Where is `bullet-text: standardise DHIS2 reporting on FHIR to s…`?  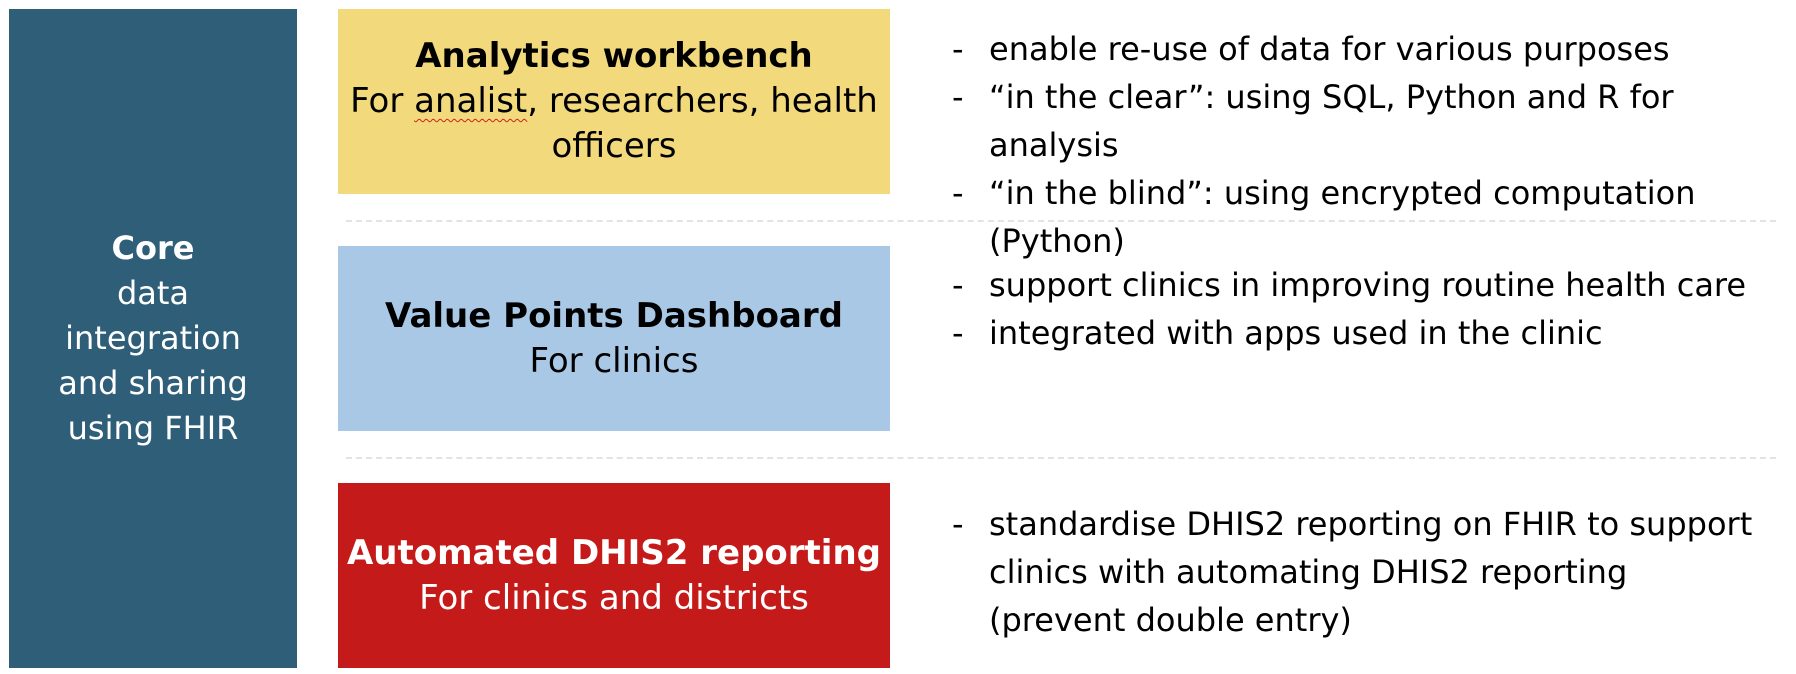 bullet-text: standardise DHIS2 reporting on FHIR to s… is located at coordinates (1371, 572).